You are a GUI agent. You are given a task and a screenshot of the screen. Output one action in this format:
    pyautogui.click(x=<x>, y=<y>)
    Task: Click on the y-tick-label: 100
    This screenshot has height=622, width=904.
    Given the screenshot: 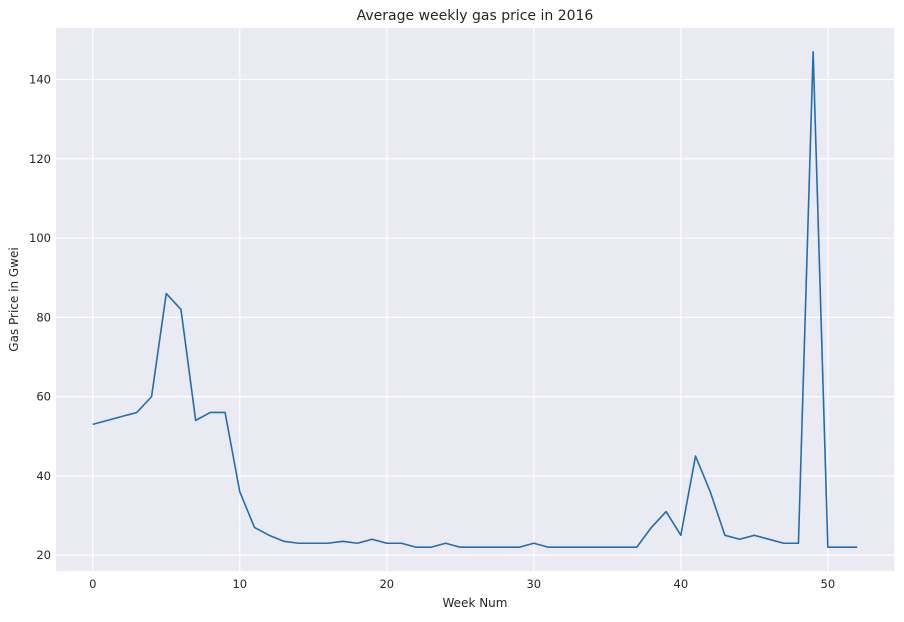 What is the action you would take?
    pyautogui.click(x=40, y=238)
    